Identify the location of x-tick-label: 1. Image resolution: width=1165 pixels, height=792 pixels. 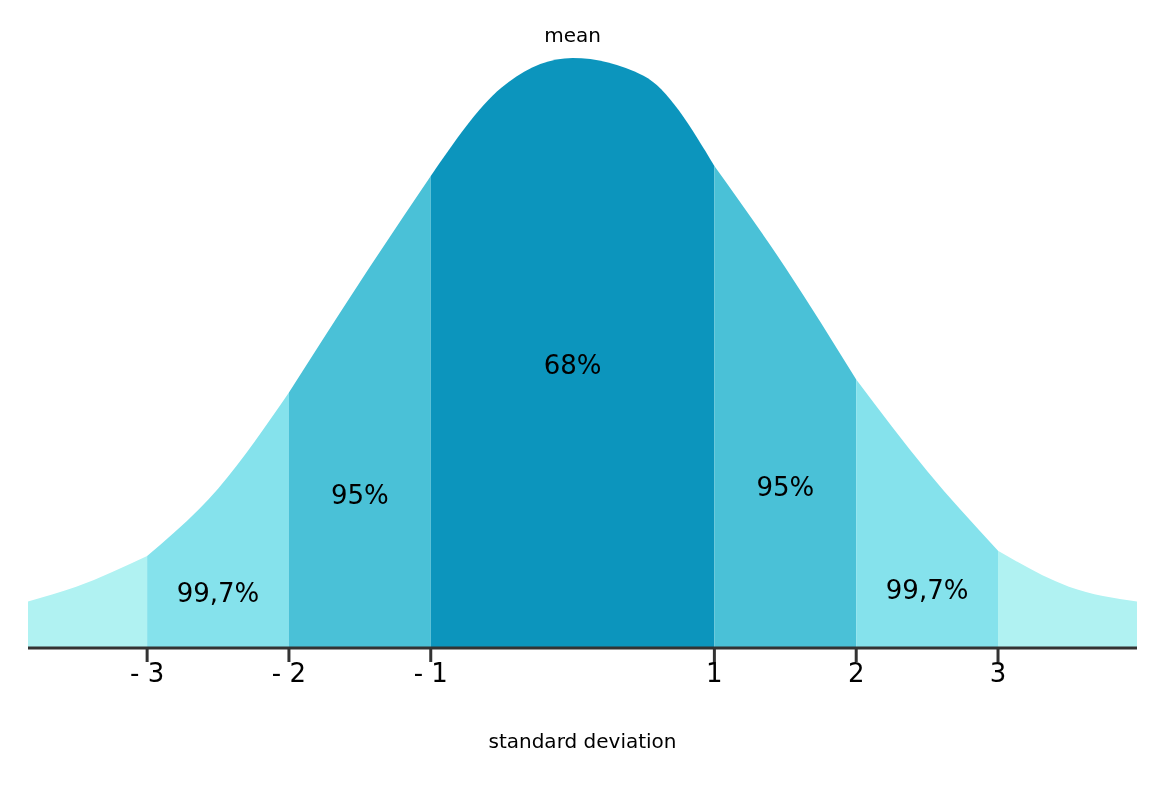
(714, 673).